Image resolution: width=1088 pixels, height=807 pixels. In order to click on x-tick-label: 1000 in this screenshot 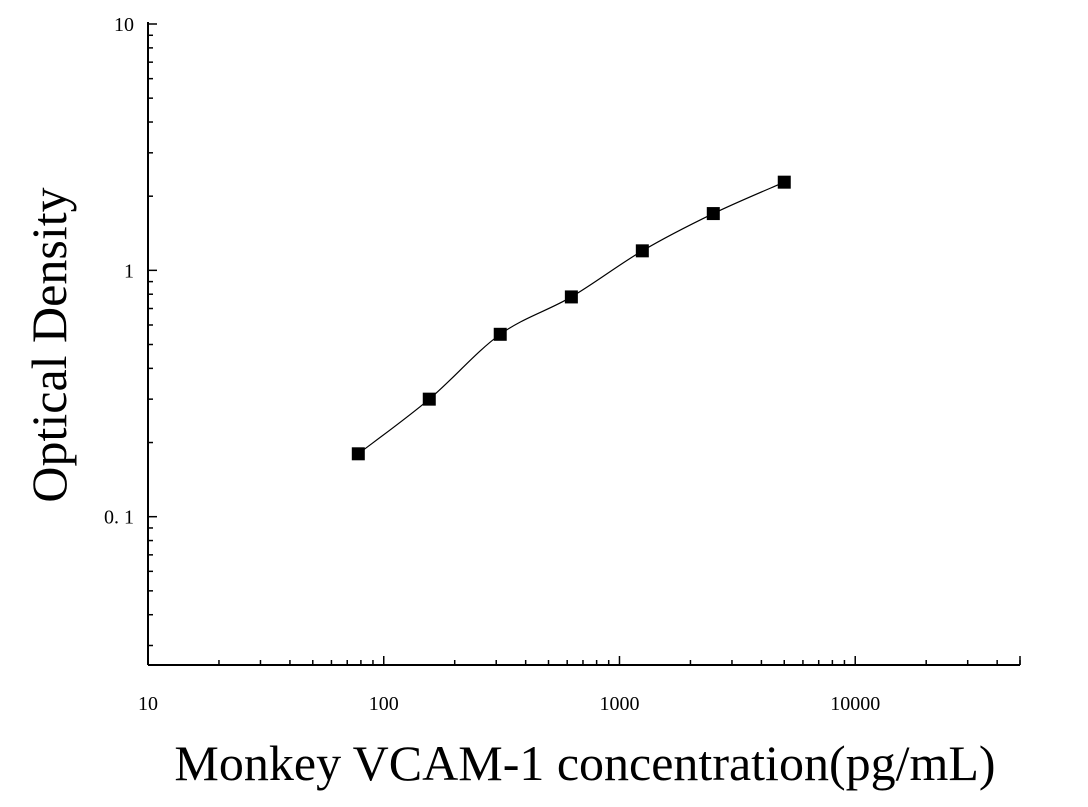, I will do `click(619, 704)`.